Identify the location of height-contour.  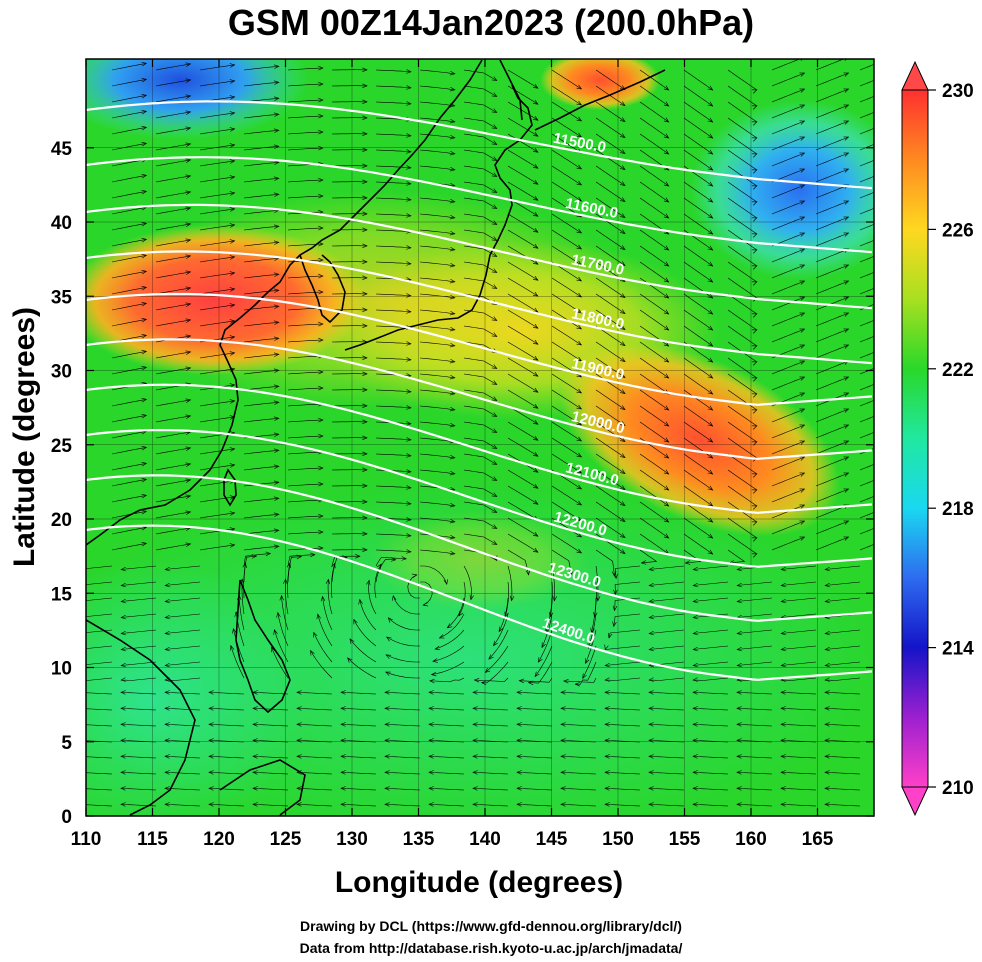
(479, 307).